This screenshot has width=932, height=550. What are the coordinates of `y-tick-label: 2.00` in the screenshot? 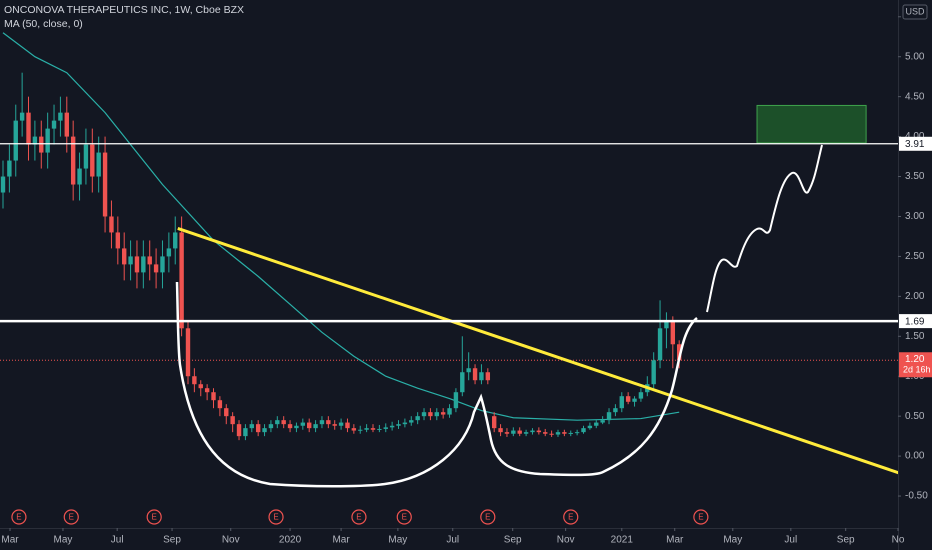 It's located at (915, 296).